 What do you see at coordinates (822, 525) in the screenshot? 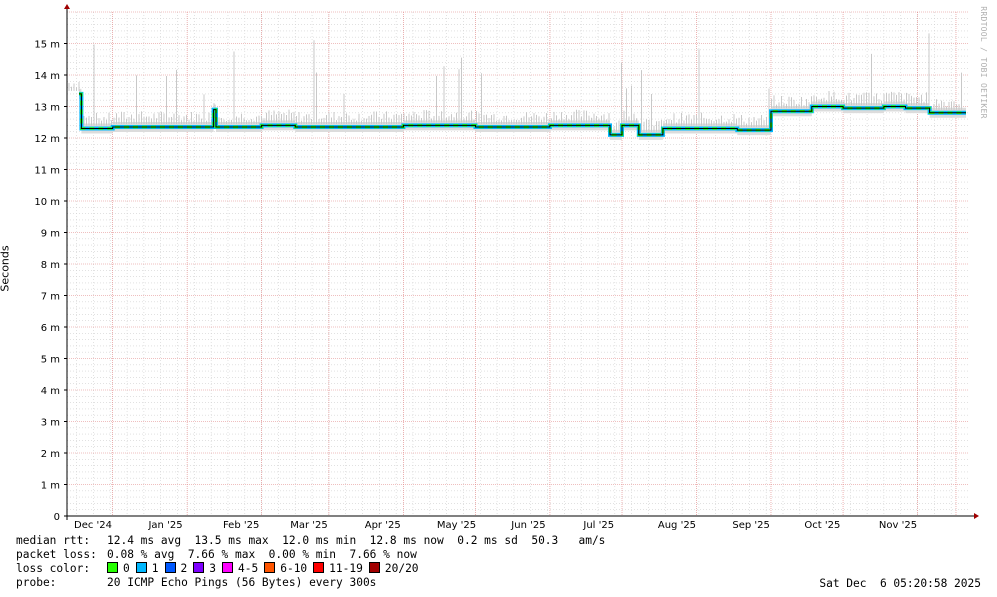
I see `x-tick-label: Oct '25` at bounding box center [822, 525].